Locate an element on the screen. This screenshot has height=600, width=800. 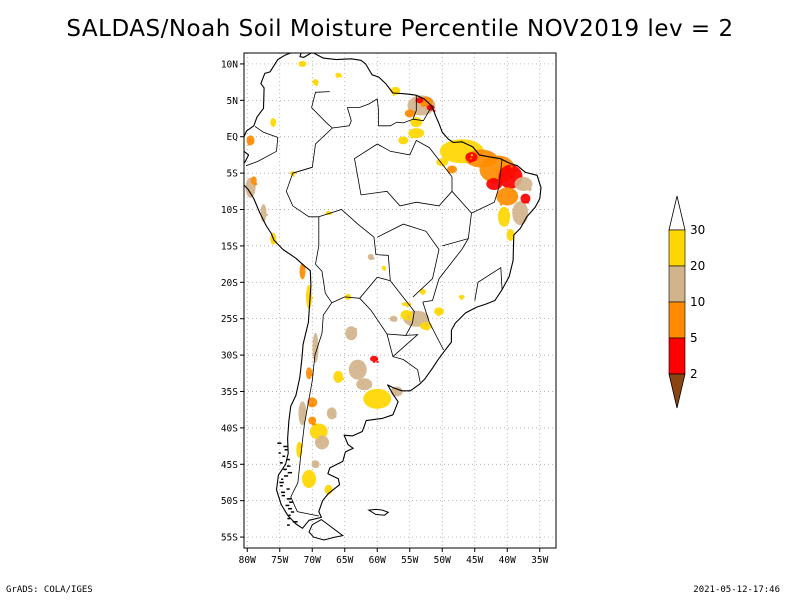
colorbar: 30 20 10 5 2 is located at coordinates (686, 302).